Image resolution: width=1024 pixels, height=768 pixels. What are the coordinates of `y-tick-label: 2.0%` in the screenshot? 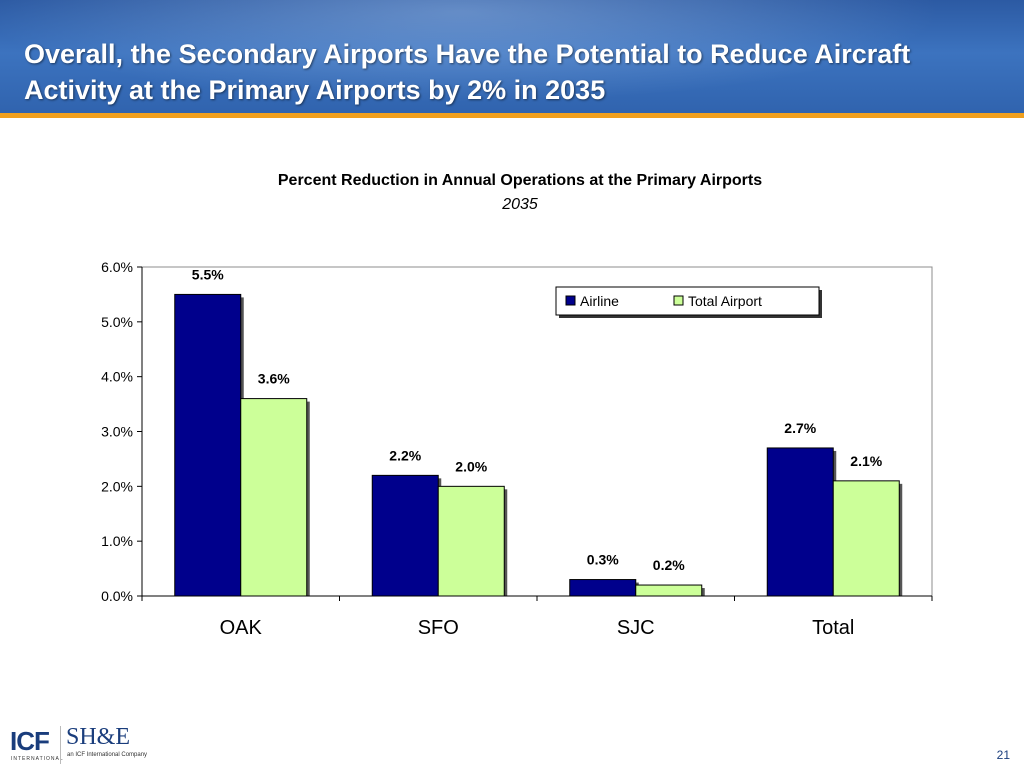 It's located at (117, 486).